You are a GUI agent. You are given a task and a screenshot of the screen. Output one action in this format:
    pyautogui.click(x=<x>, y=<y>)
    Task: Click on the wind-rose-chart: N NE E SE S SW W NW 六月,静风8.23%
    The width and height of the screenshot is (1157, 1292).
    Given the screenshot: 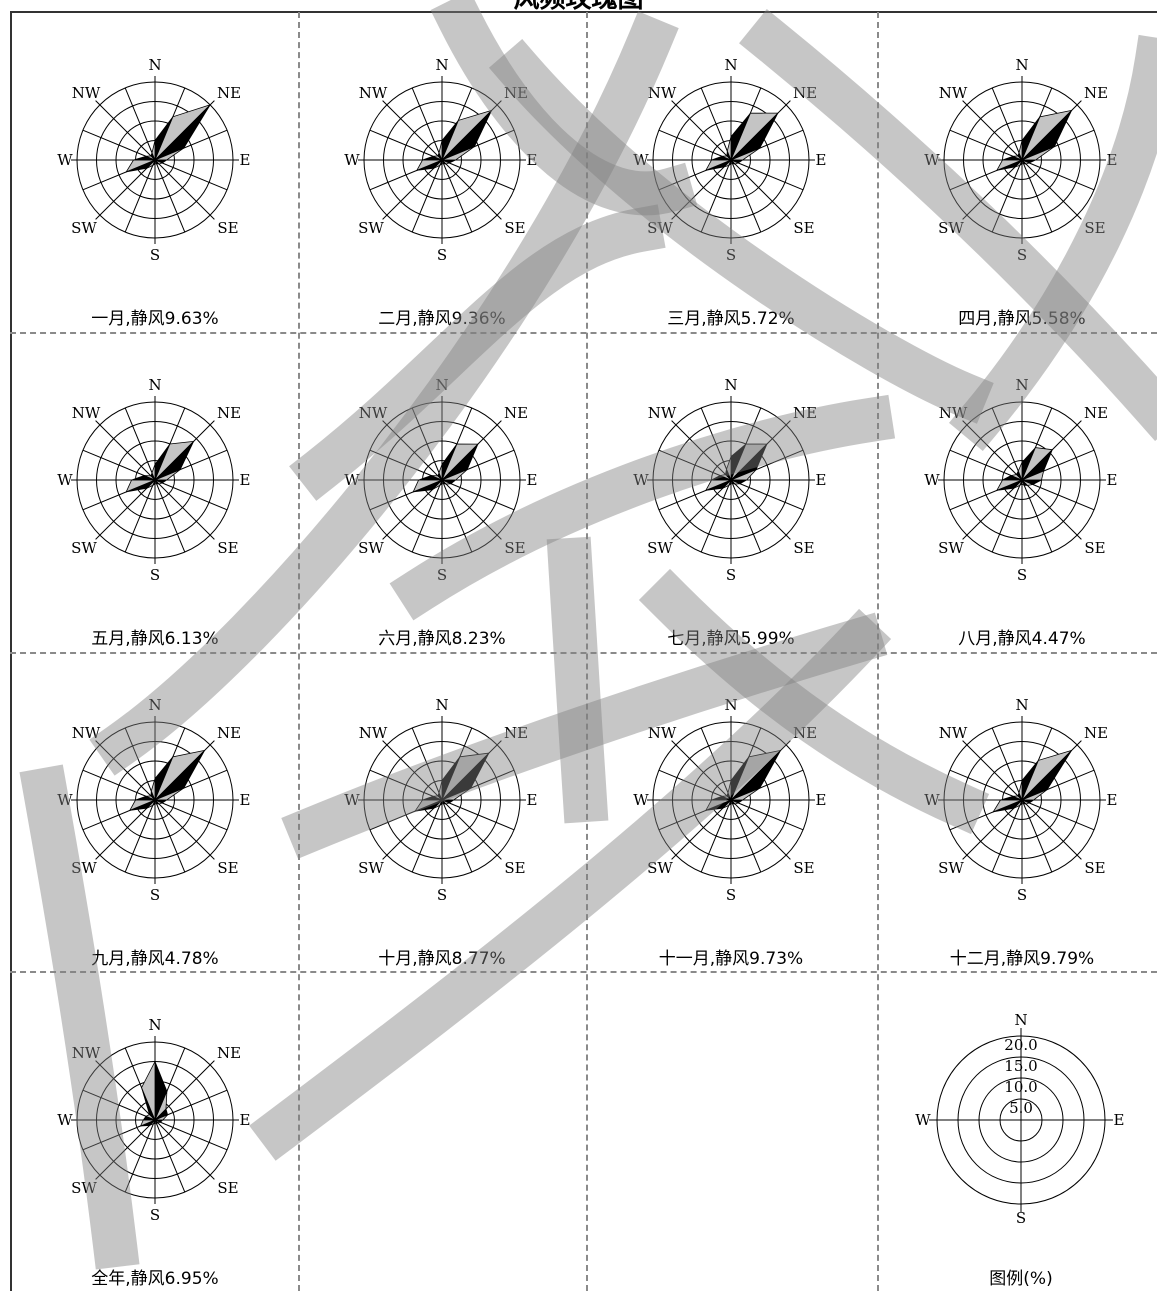 What is the action you would take?
    pyautogui.click(x=442, y=492)
    